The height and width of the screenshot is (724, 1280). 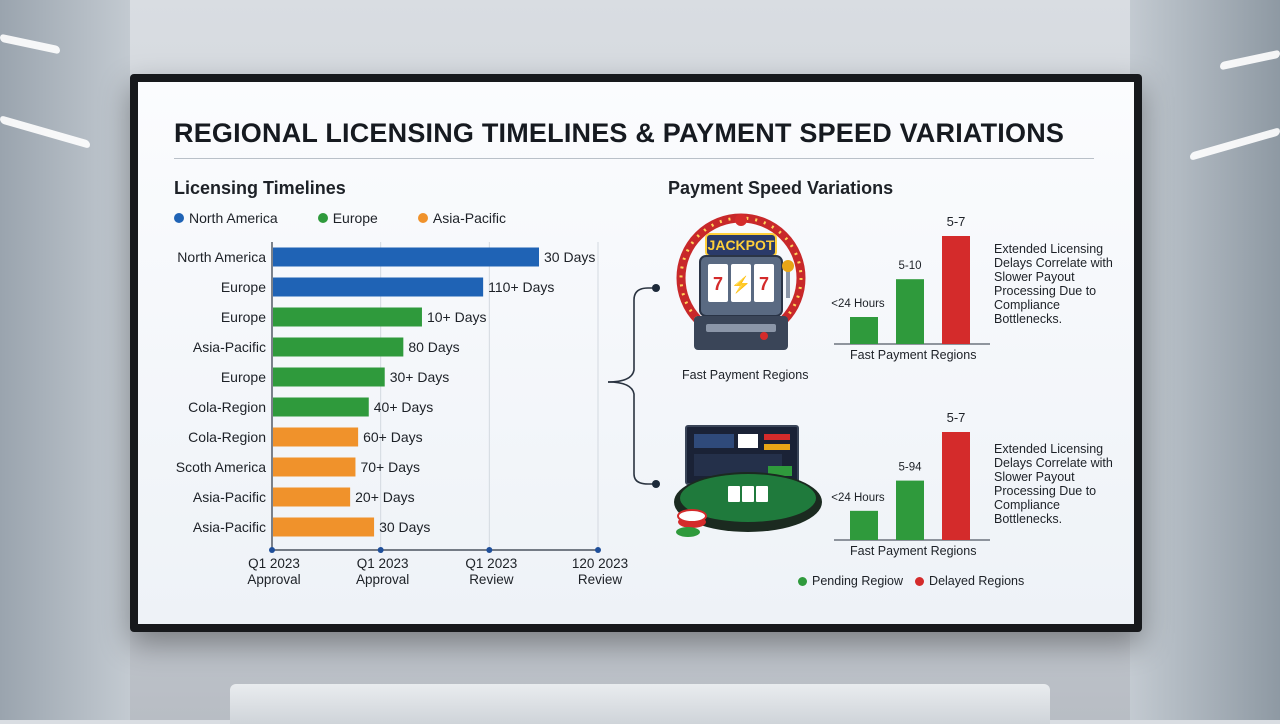 I want to click on payment-legend: Pending Regiow Delayed Regions, so click(x=911, y=581).